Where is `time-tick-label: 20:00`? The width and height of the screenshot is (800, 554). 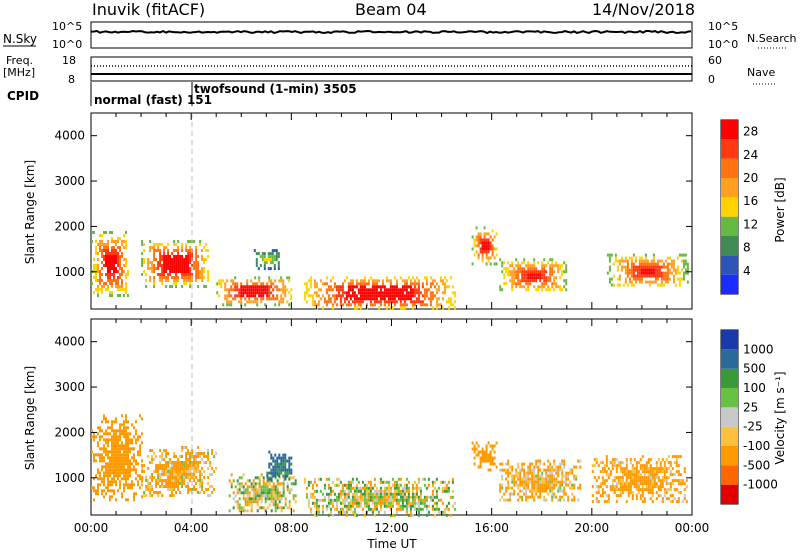 time-tick-label: 20:00 is located at coordinates (592, 528).